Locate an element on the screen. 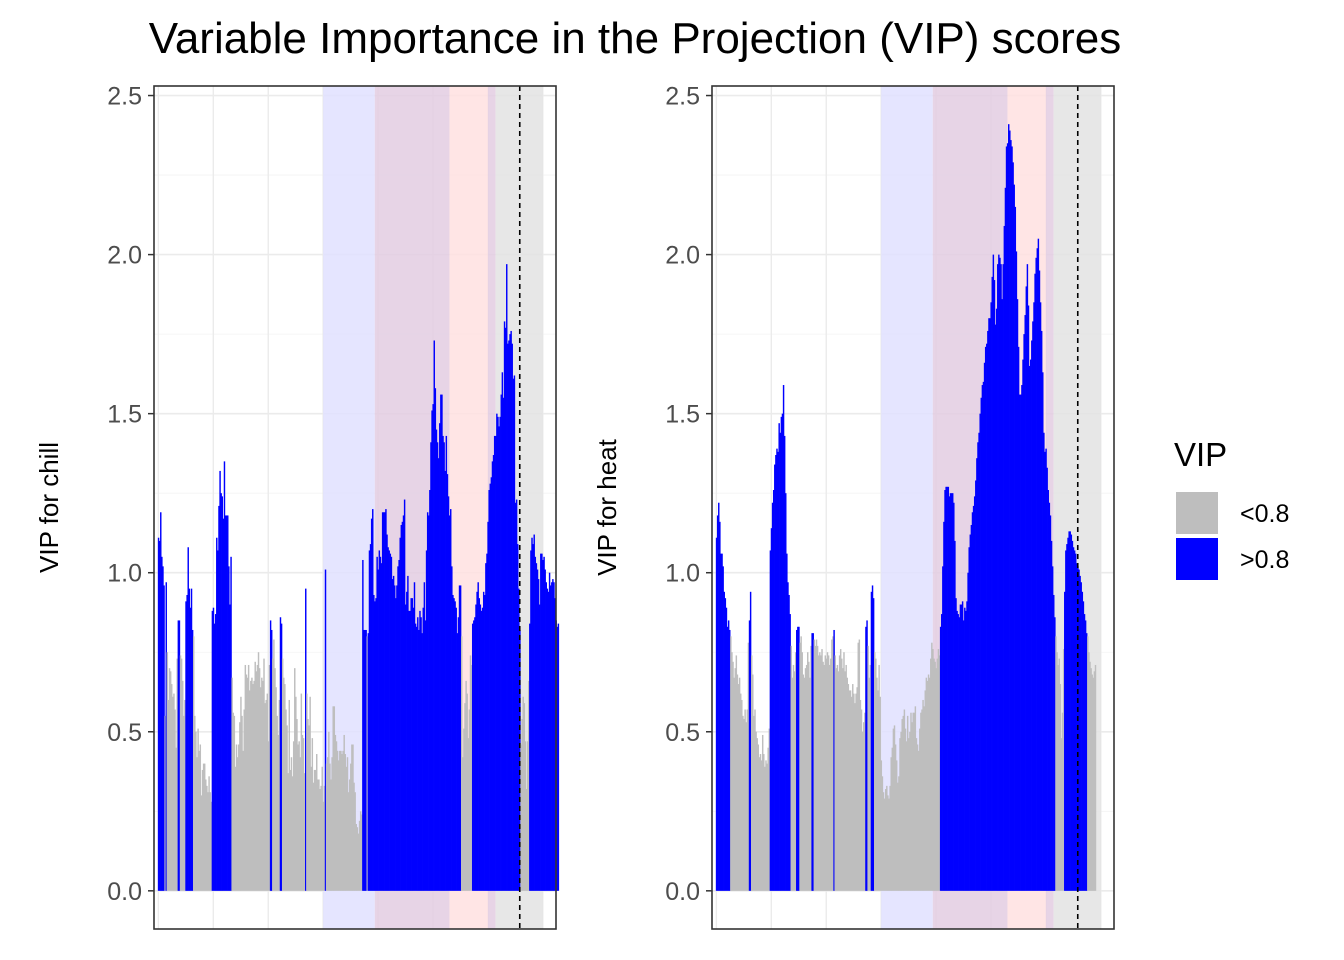 The width and height of the screenshot is (1344, 960). y-axis-title: VIP for heat is located at coordinates (607, 507).